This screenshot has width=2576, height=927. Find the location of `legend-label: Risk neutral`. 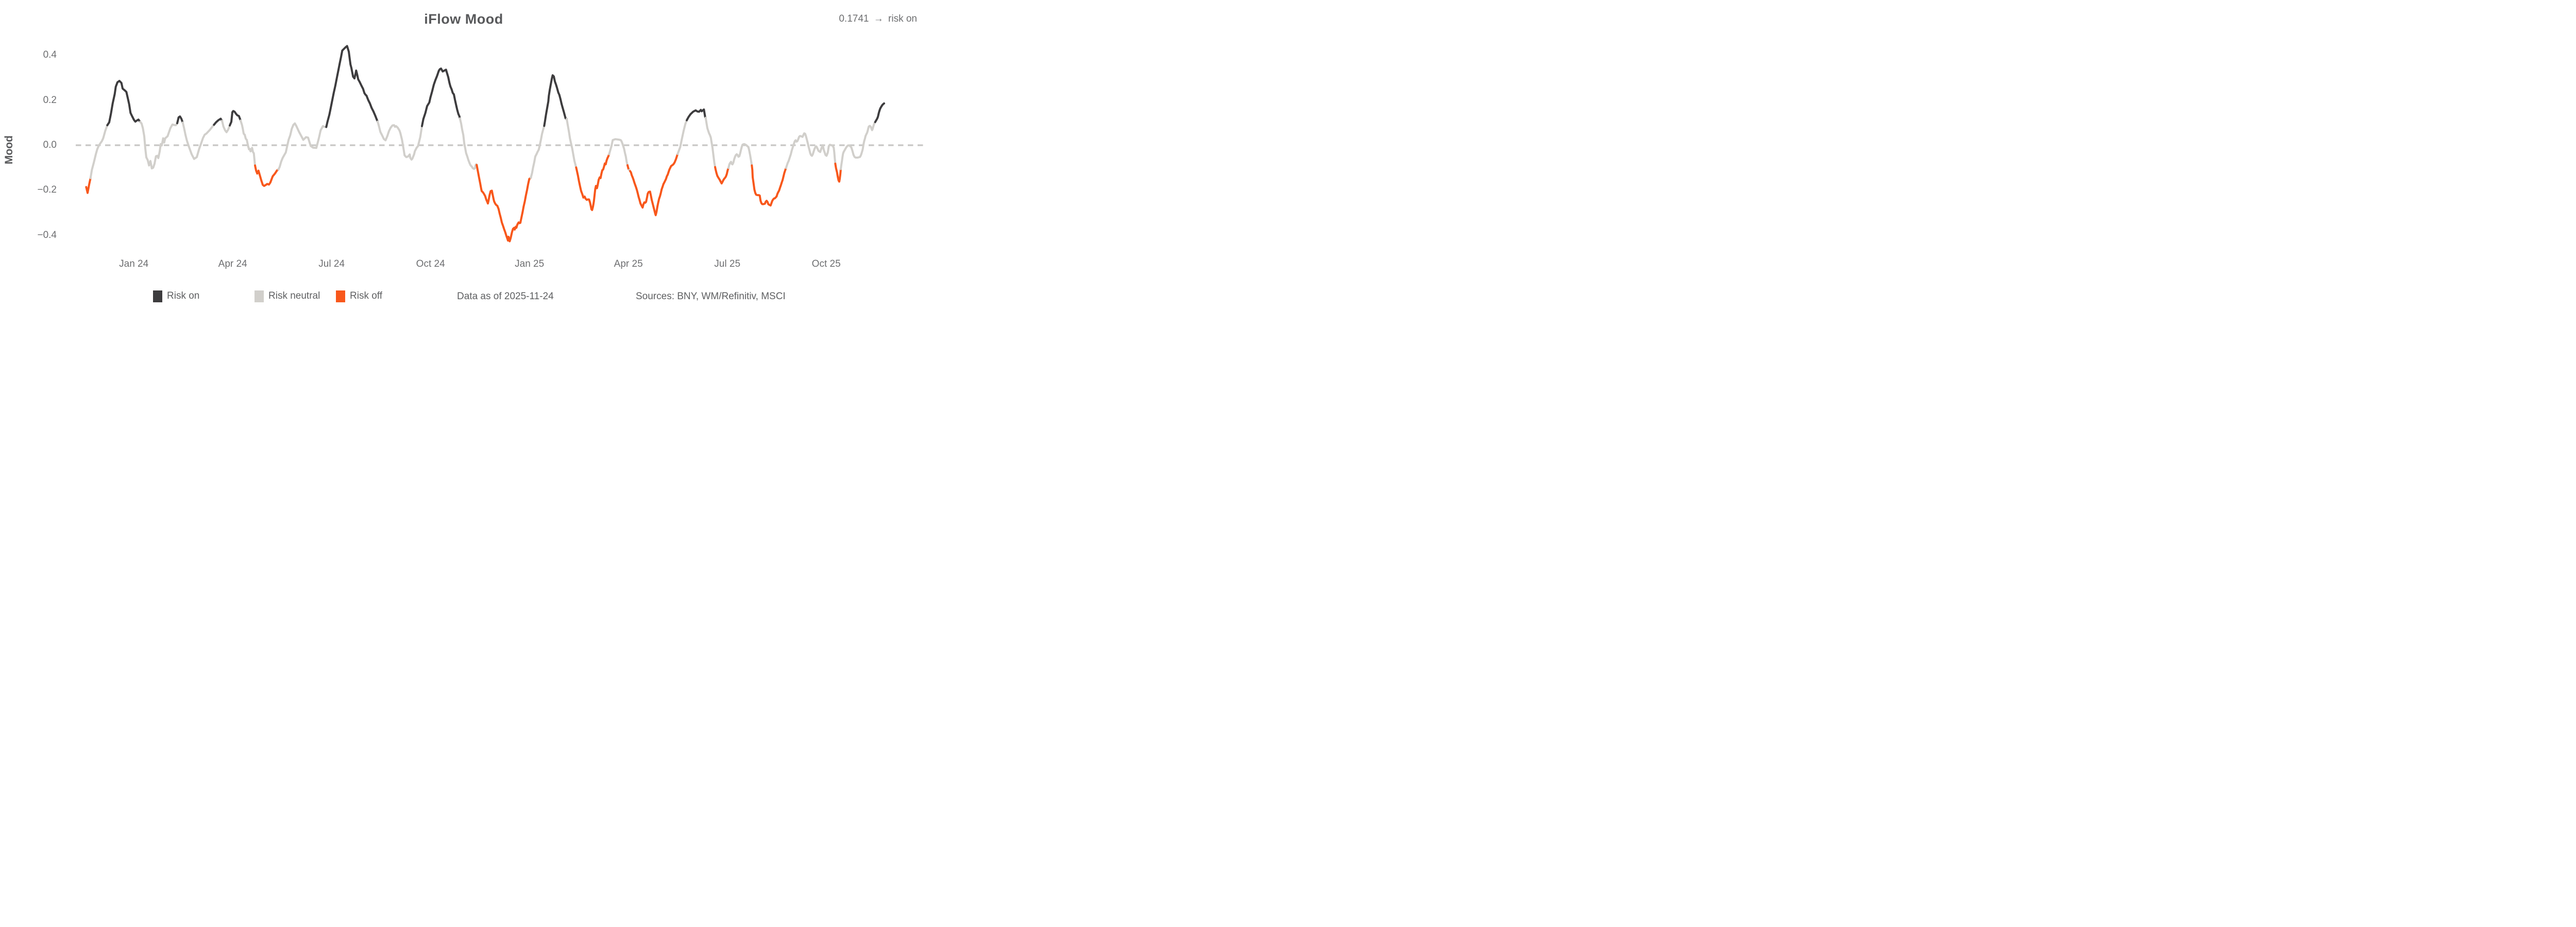

legend-label: Risk neutral is located at coordinates (294, 296).